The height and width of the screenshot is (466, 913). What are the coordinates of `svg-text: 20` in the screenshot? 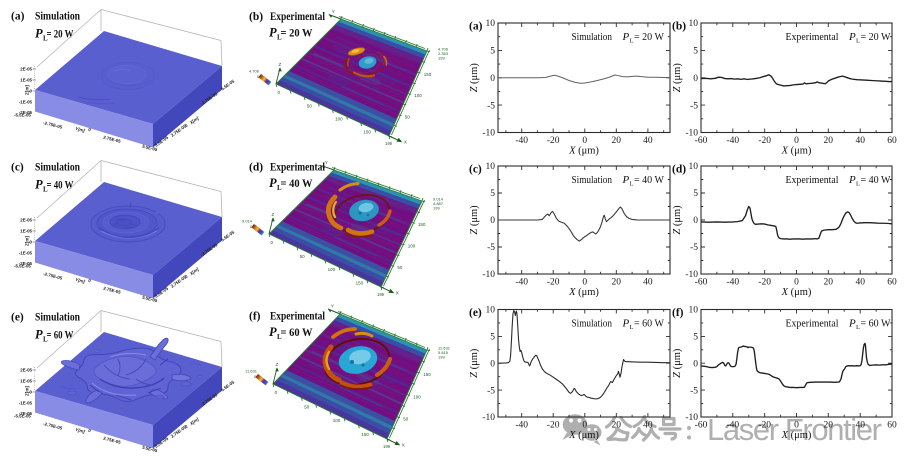 It's located at (829, 426).